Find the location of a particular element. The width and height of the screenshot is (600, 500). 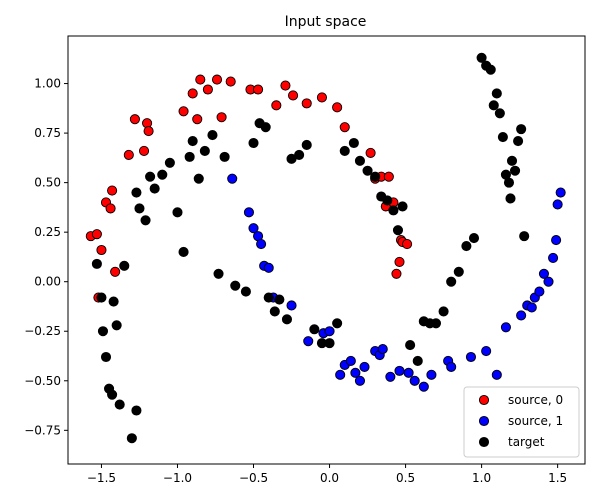

legend-label: source, 1 is located at coordinates (535, 421).